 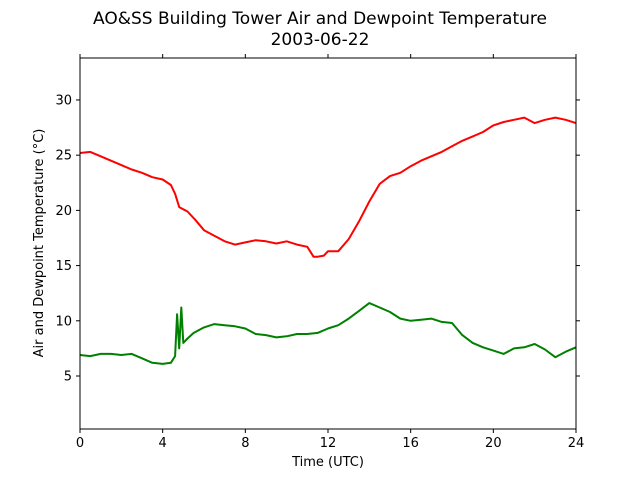 What do you see at coordinates (63, 156) in the screenshot?
I see `y-tick-label-4: 25` at bounding box center [63, 156].